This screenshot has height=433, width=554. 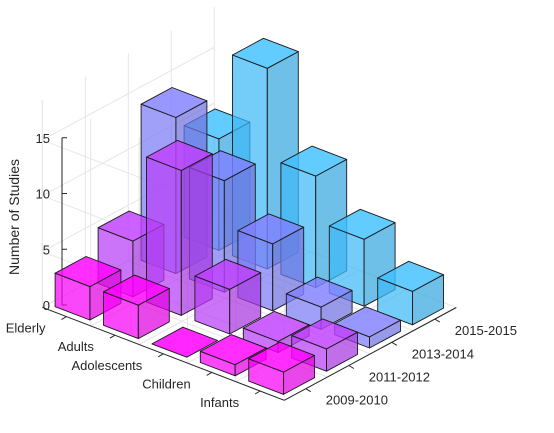 I want to click on bar-adults-2009-2010, so click(x=136, y=307).